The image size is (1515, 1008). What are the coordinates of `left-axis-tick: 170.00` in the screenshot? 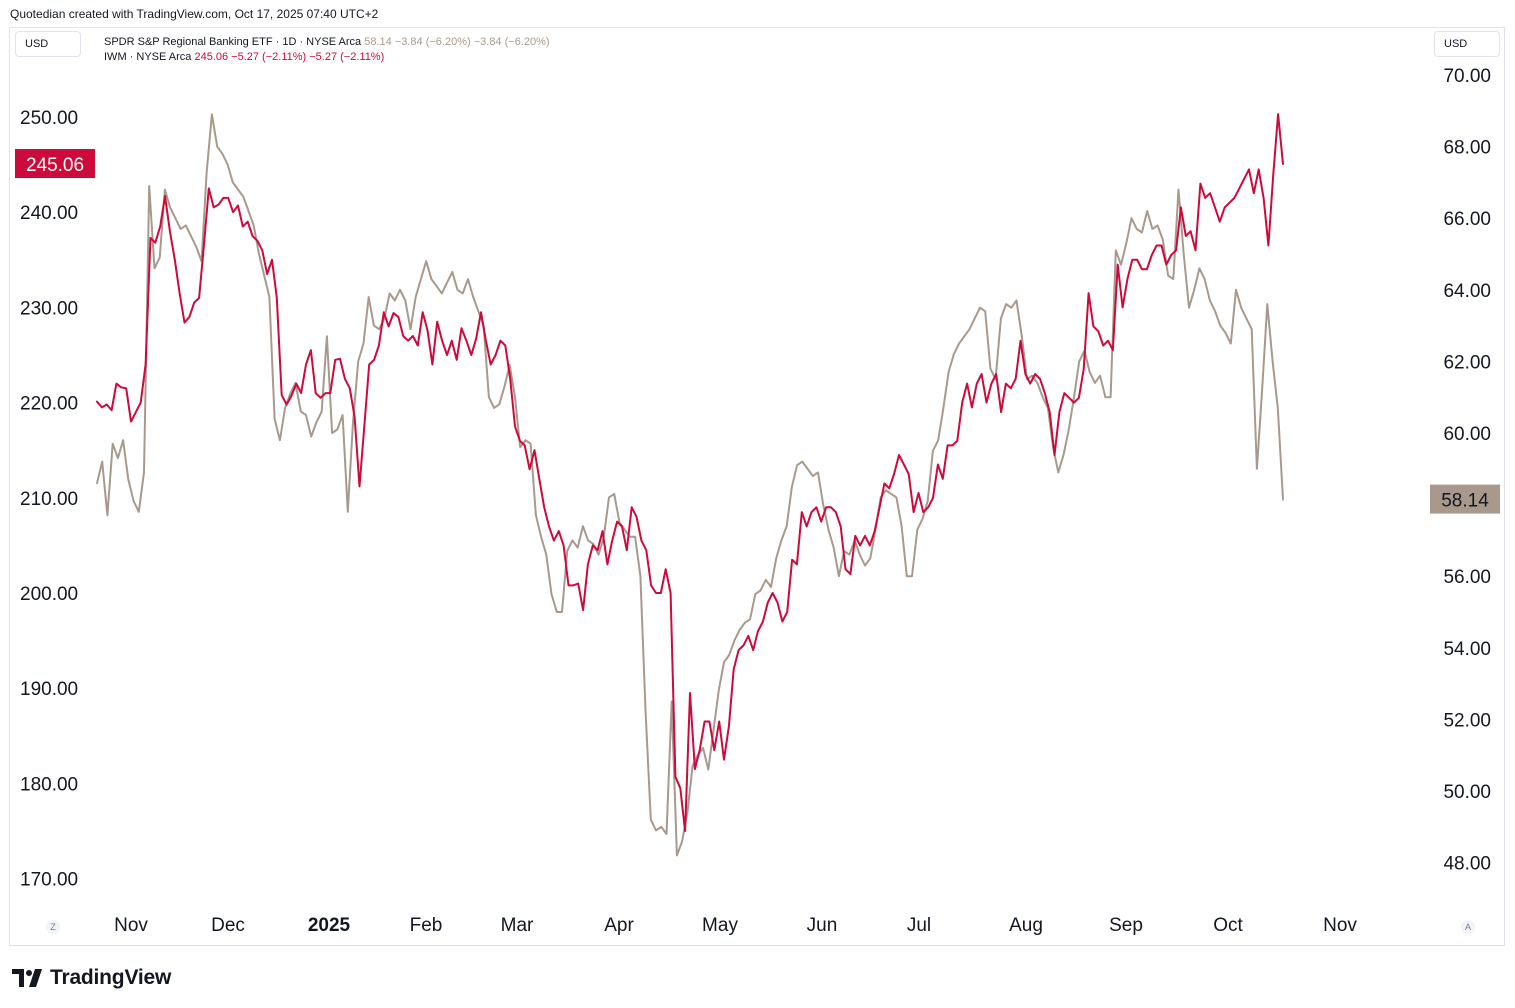 It's located at (49, 880).